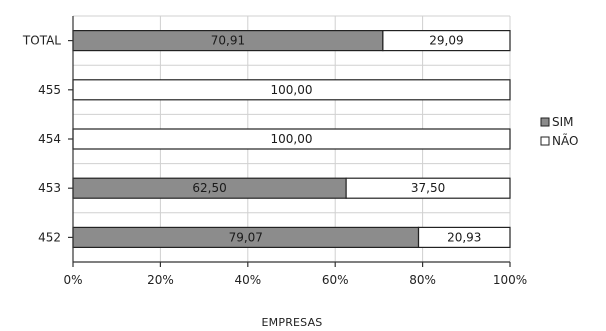 This screenshot has width=606, height=331. Describe the element at coordinates (209, 188) in the screenshot. I see `data-label: 62,50` at that location.